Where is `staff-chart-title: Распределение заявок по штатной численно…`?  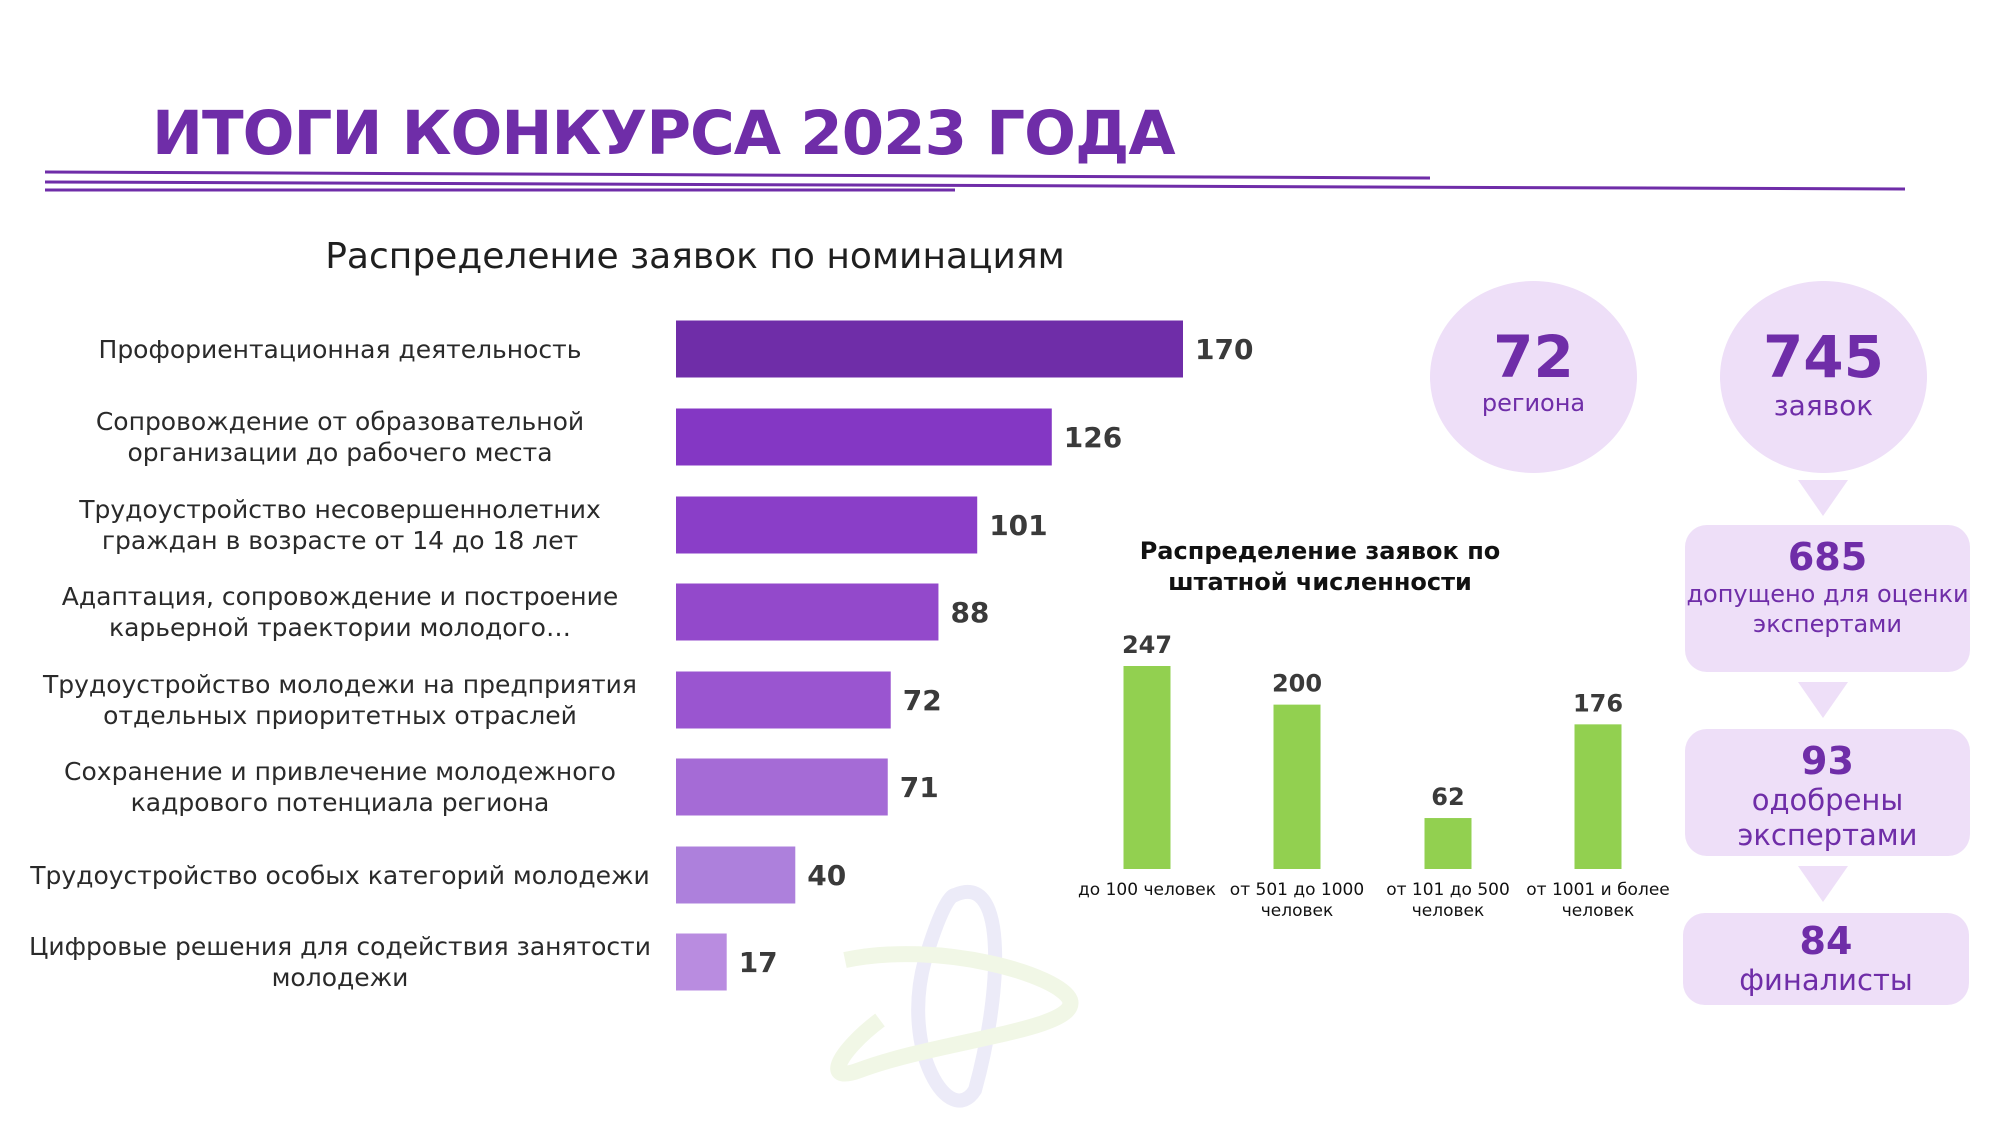 staff-chart-title: Распределение заявок по штатной численно… is located at coordinates (1320, 566).